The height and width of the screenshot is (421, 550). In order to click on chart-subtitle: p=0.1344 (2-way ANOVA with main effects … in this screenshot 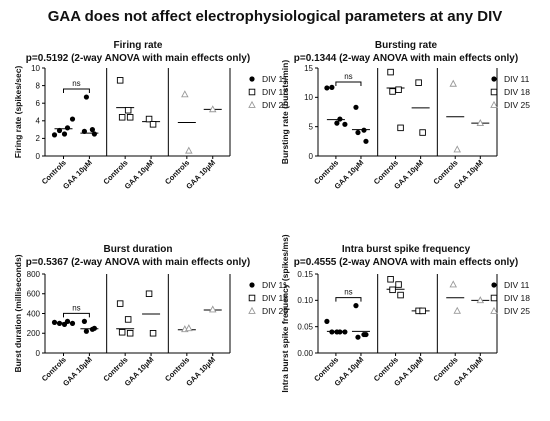, I will do `click(406, 58)`.